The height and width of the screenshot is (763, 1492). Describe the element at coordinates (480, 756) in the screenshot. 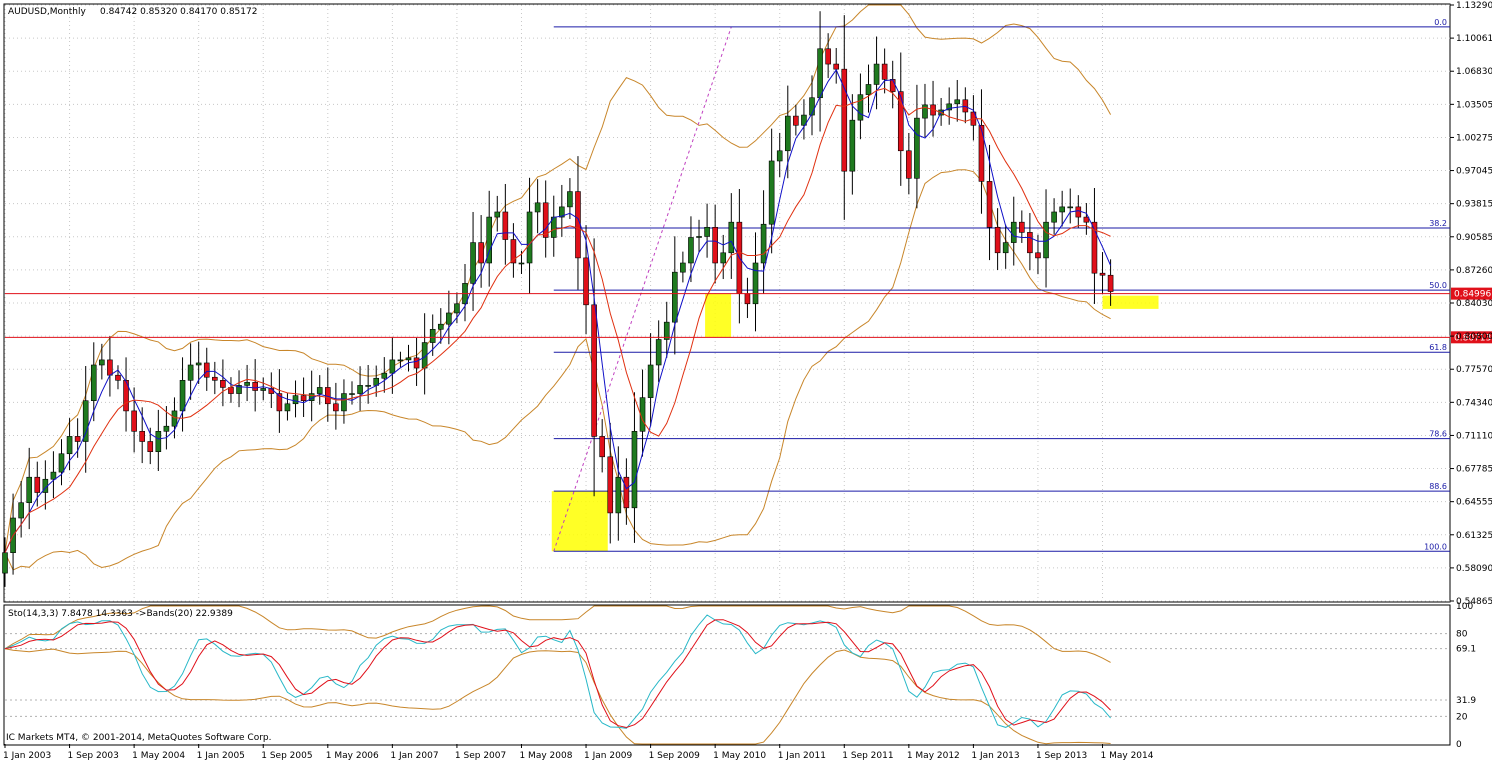

I see `time-axis-label: 1 Sep 2007` at that location.